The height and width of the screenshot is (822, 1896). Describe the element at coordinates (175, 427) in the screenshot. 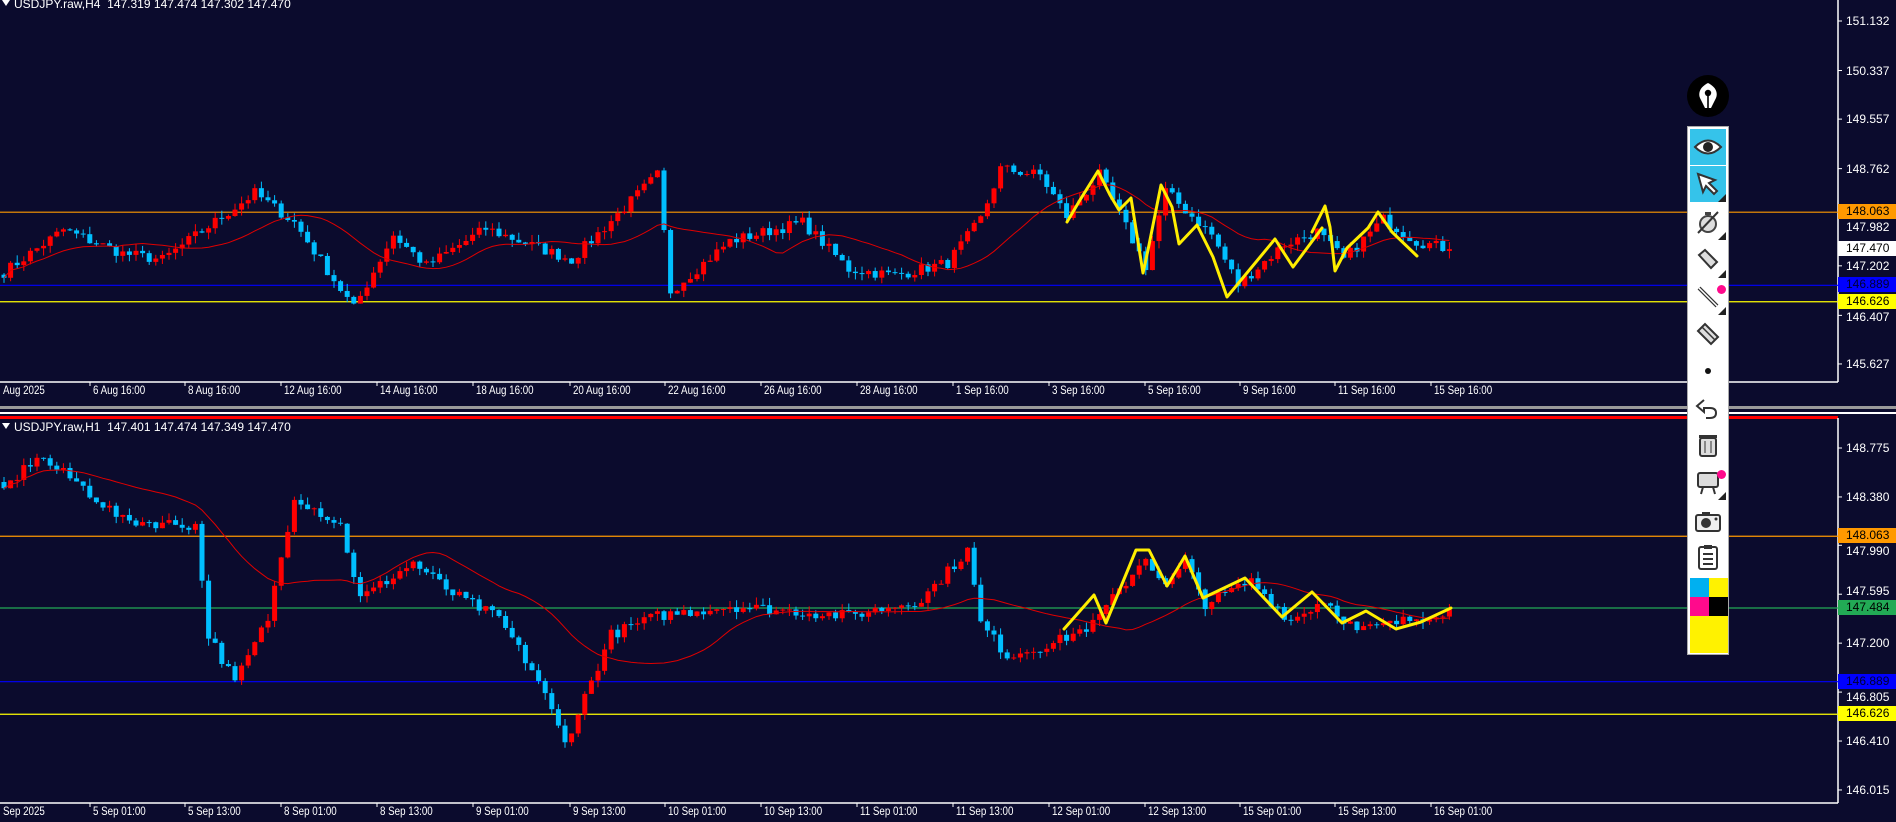

I see `high-value: 147.474` at that location.